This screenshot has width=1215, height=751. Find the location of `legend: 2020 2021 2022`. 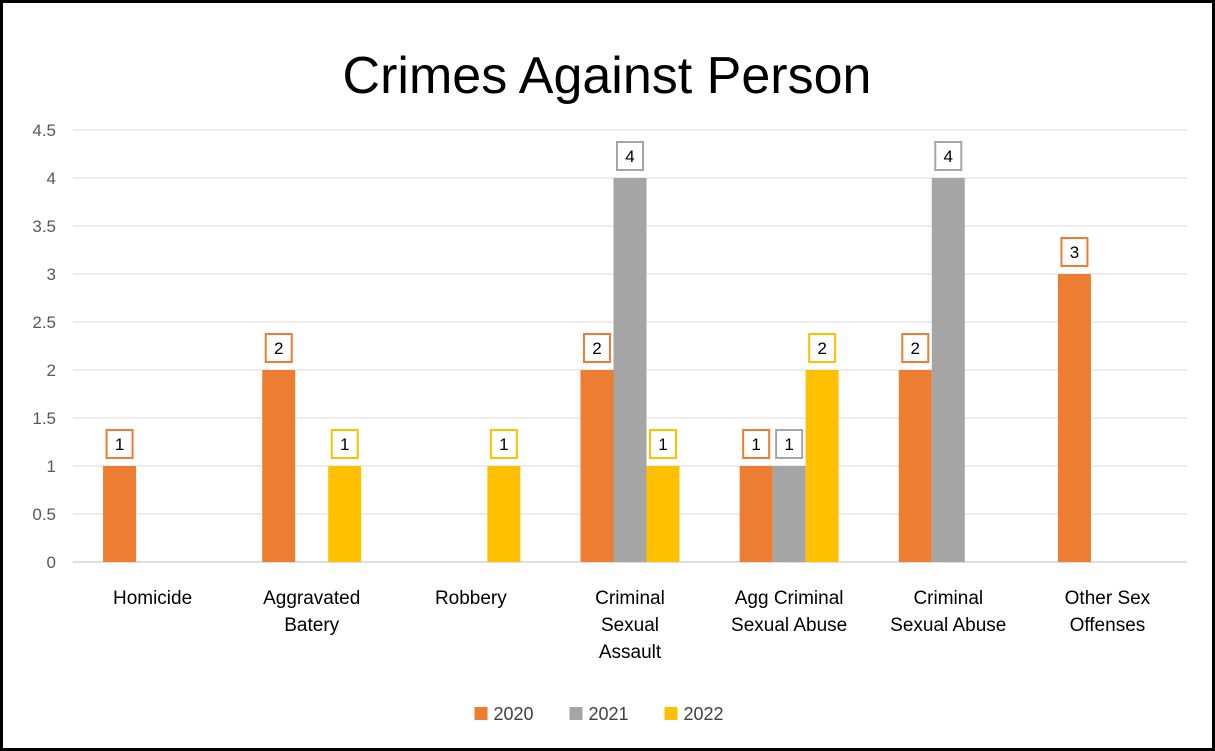

legend: 2020 2021 2022 is located at coordinates (599, 714).